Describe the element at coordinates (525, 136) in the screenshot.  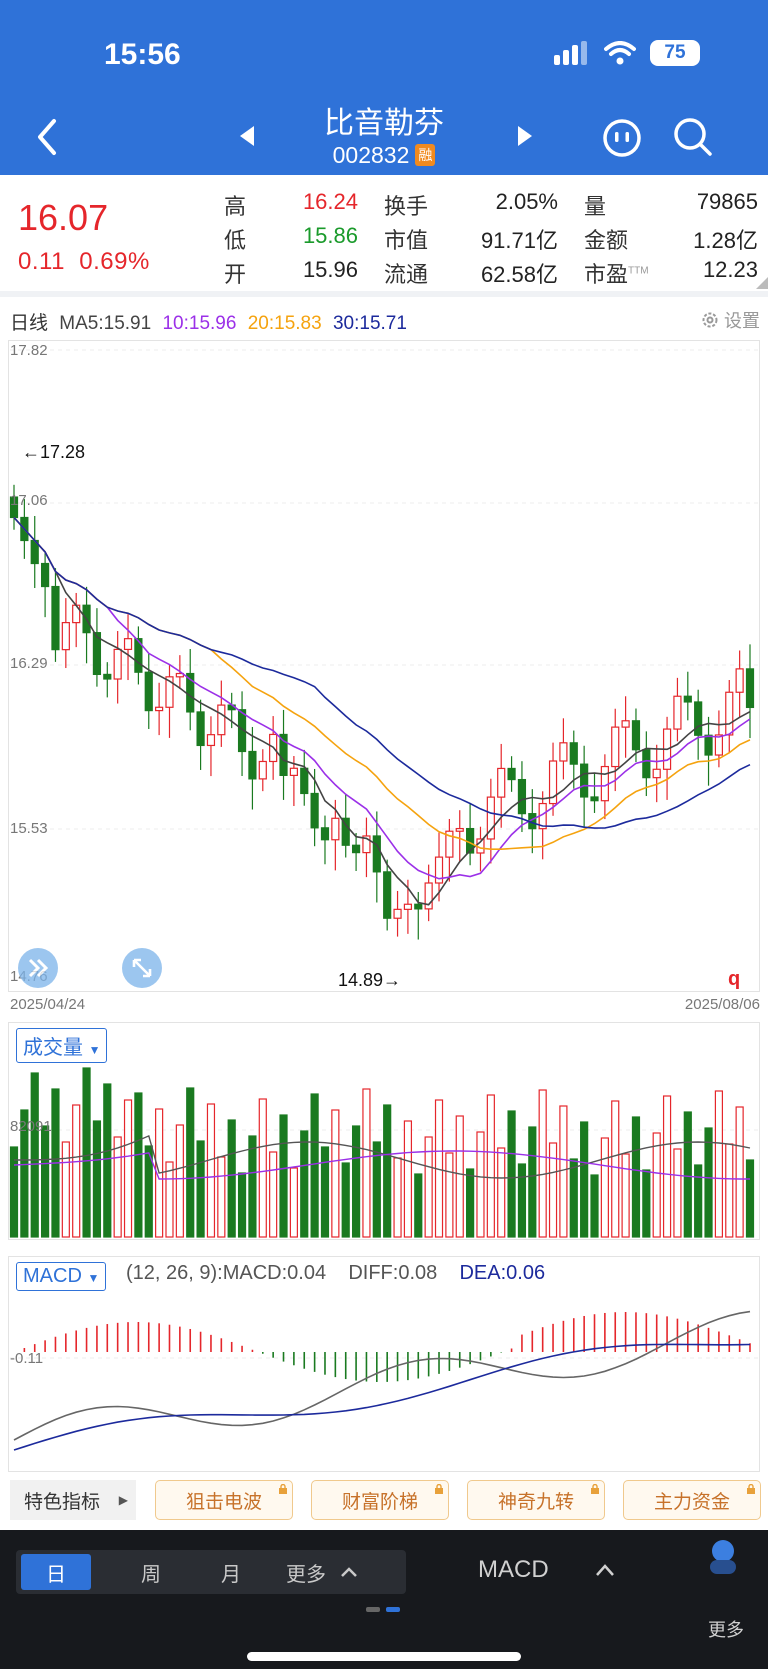
I see `next-stock-icon` at that location.